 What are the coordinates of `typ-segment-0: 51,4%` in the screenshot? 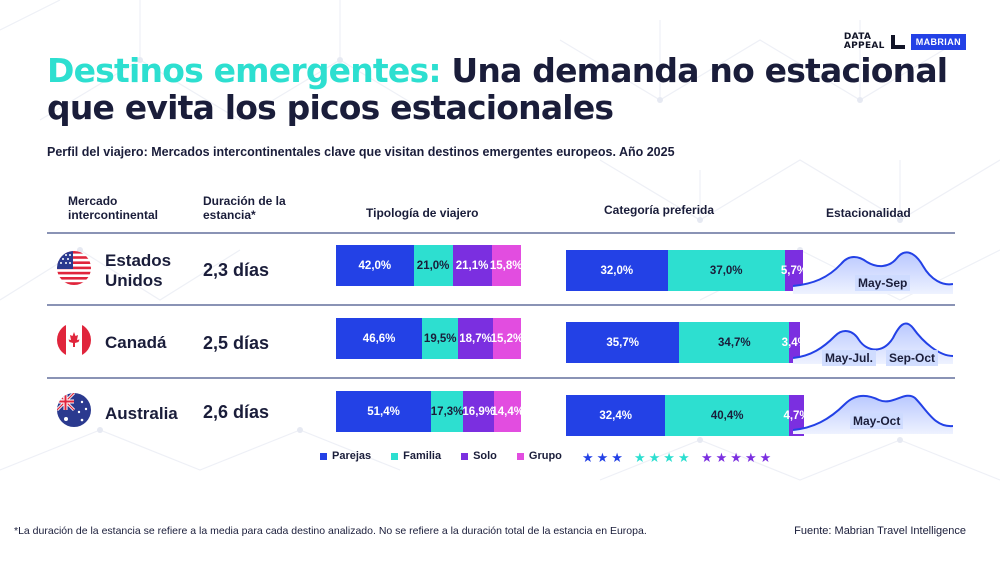 It's located at (384, 411).